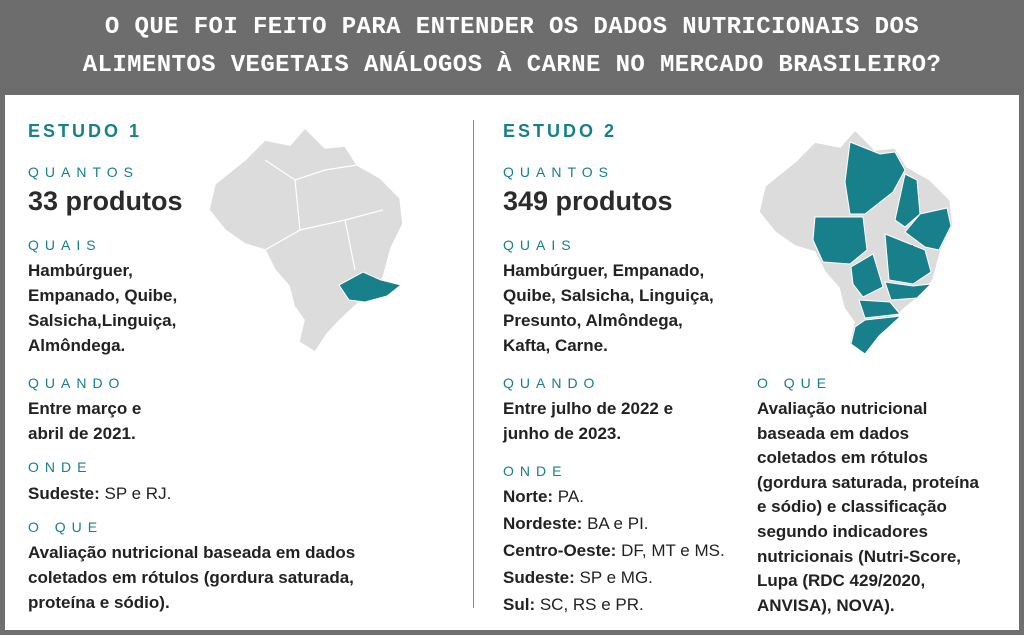 This screenshot has height=640, width=1024. I want to click on divider, so click(473, 364).